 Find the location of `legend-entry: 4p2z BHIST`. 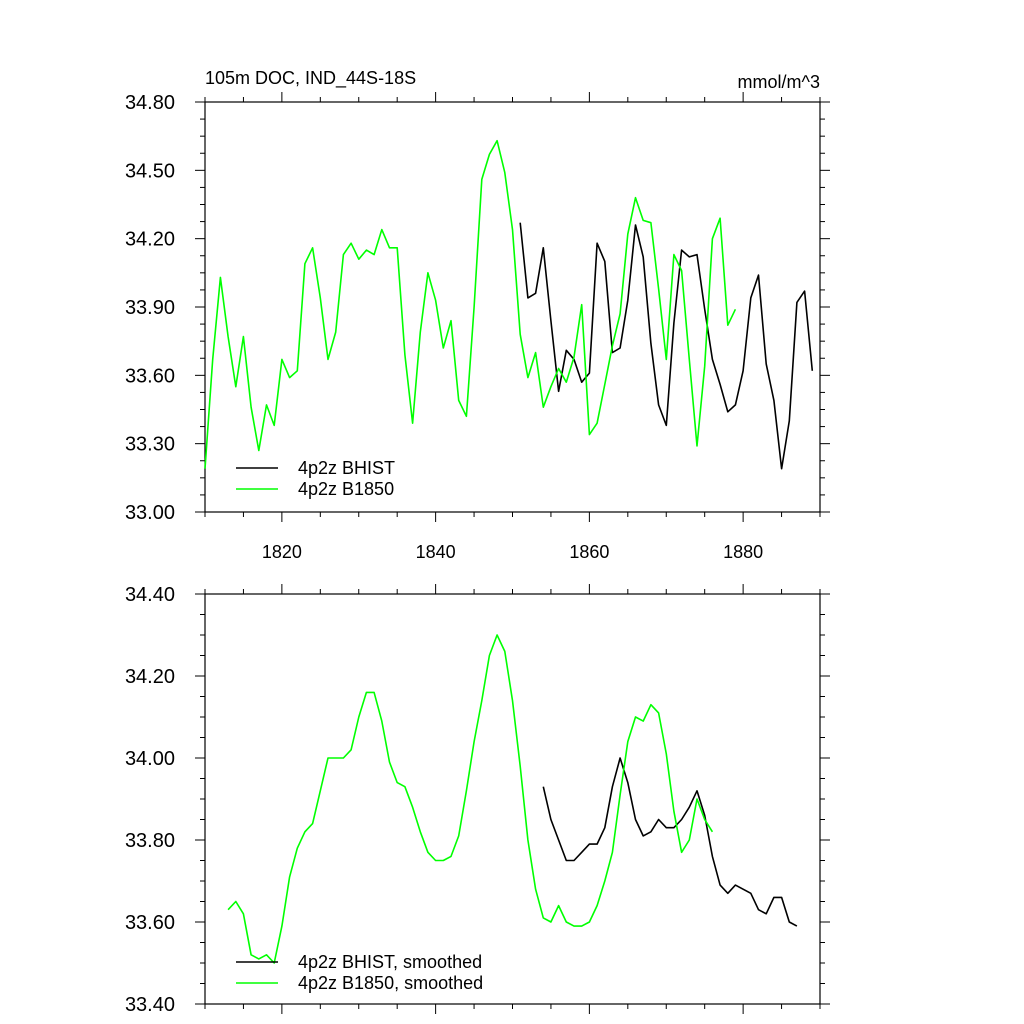

legend-entry: 4p2z BHIST is located at coordinates (346, 468).